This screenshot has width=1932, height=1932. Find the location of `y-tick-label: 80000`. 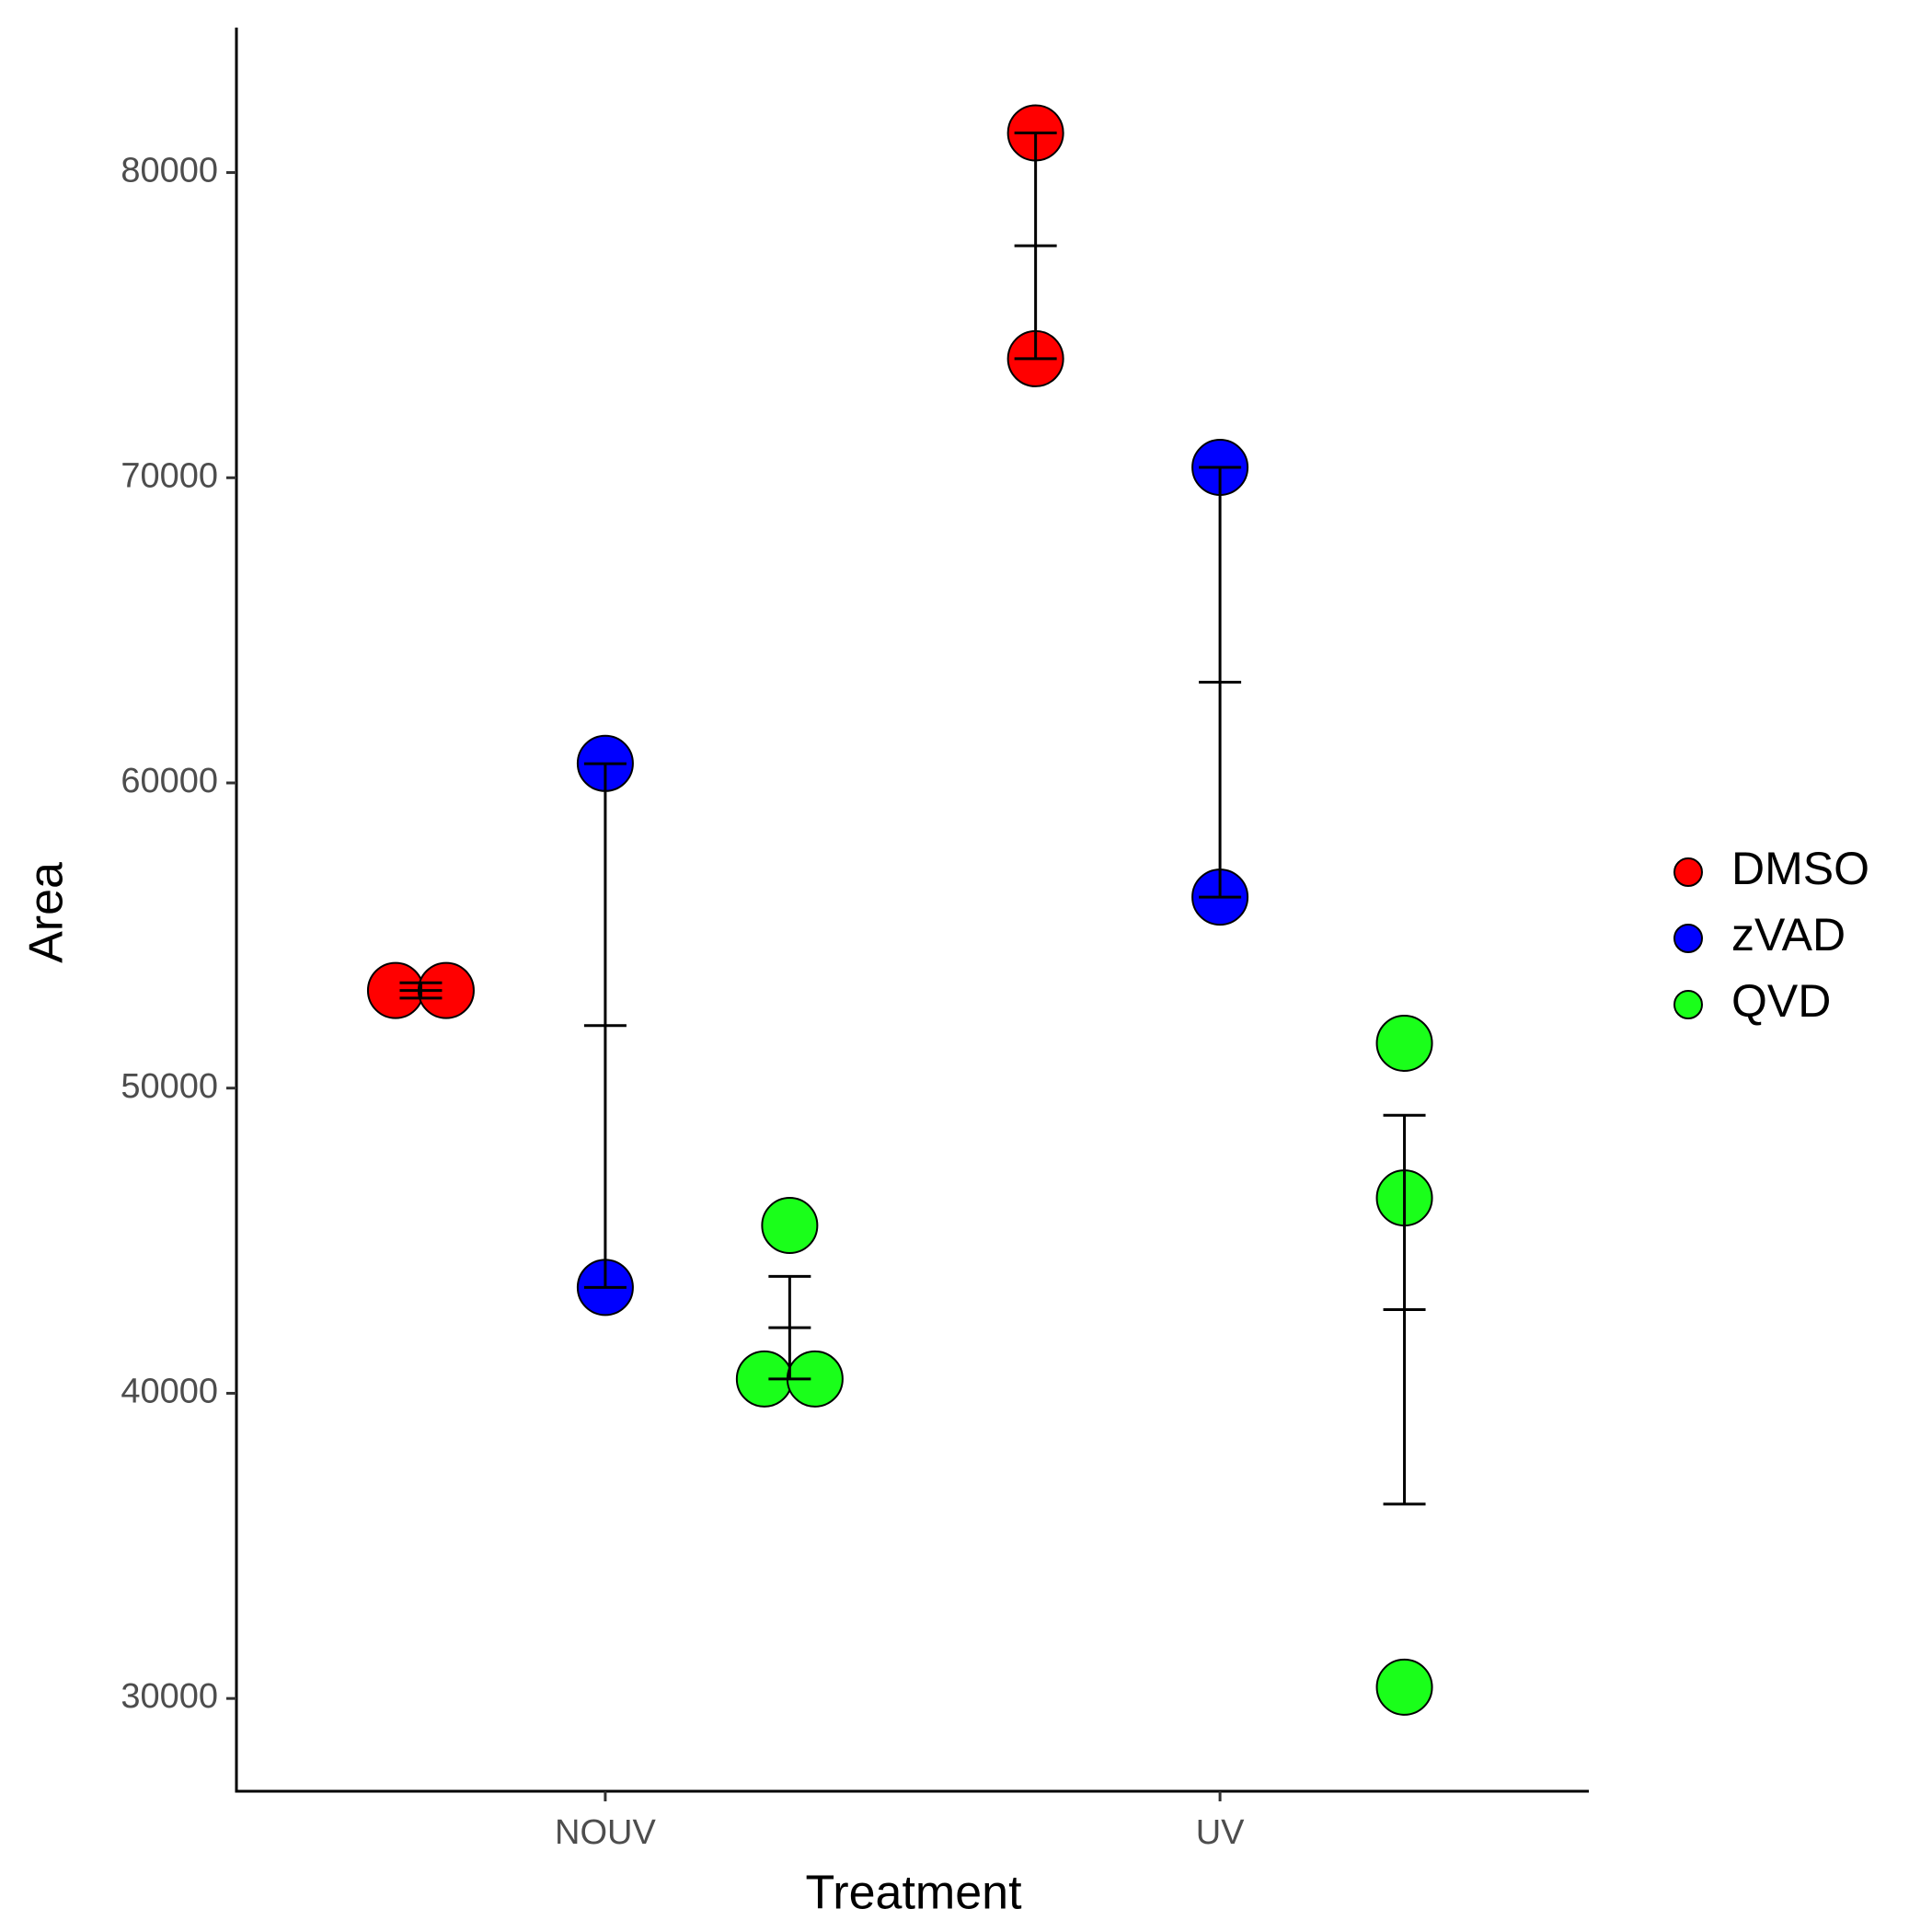

y-tick-label: 80000 is located at coordinates (169, 171).